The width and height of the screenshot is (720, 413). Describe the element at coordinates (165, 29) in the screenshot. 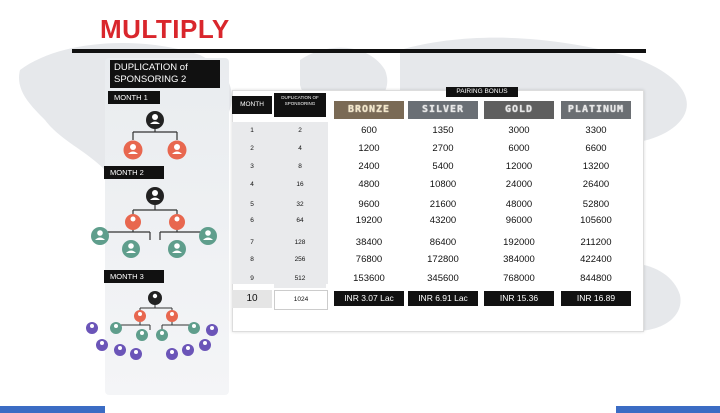

I see `page-title: MULTIPLY` at that location.